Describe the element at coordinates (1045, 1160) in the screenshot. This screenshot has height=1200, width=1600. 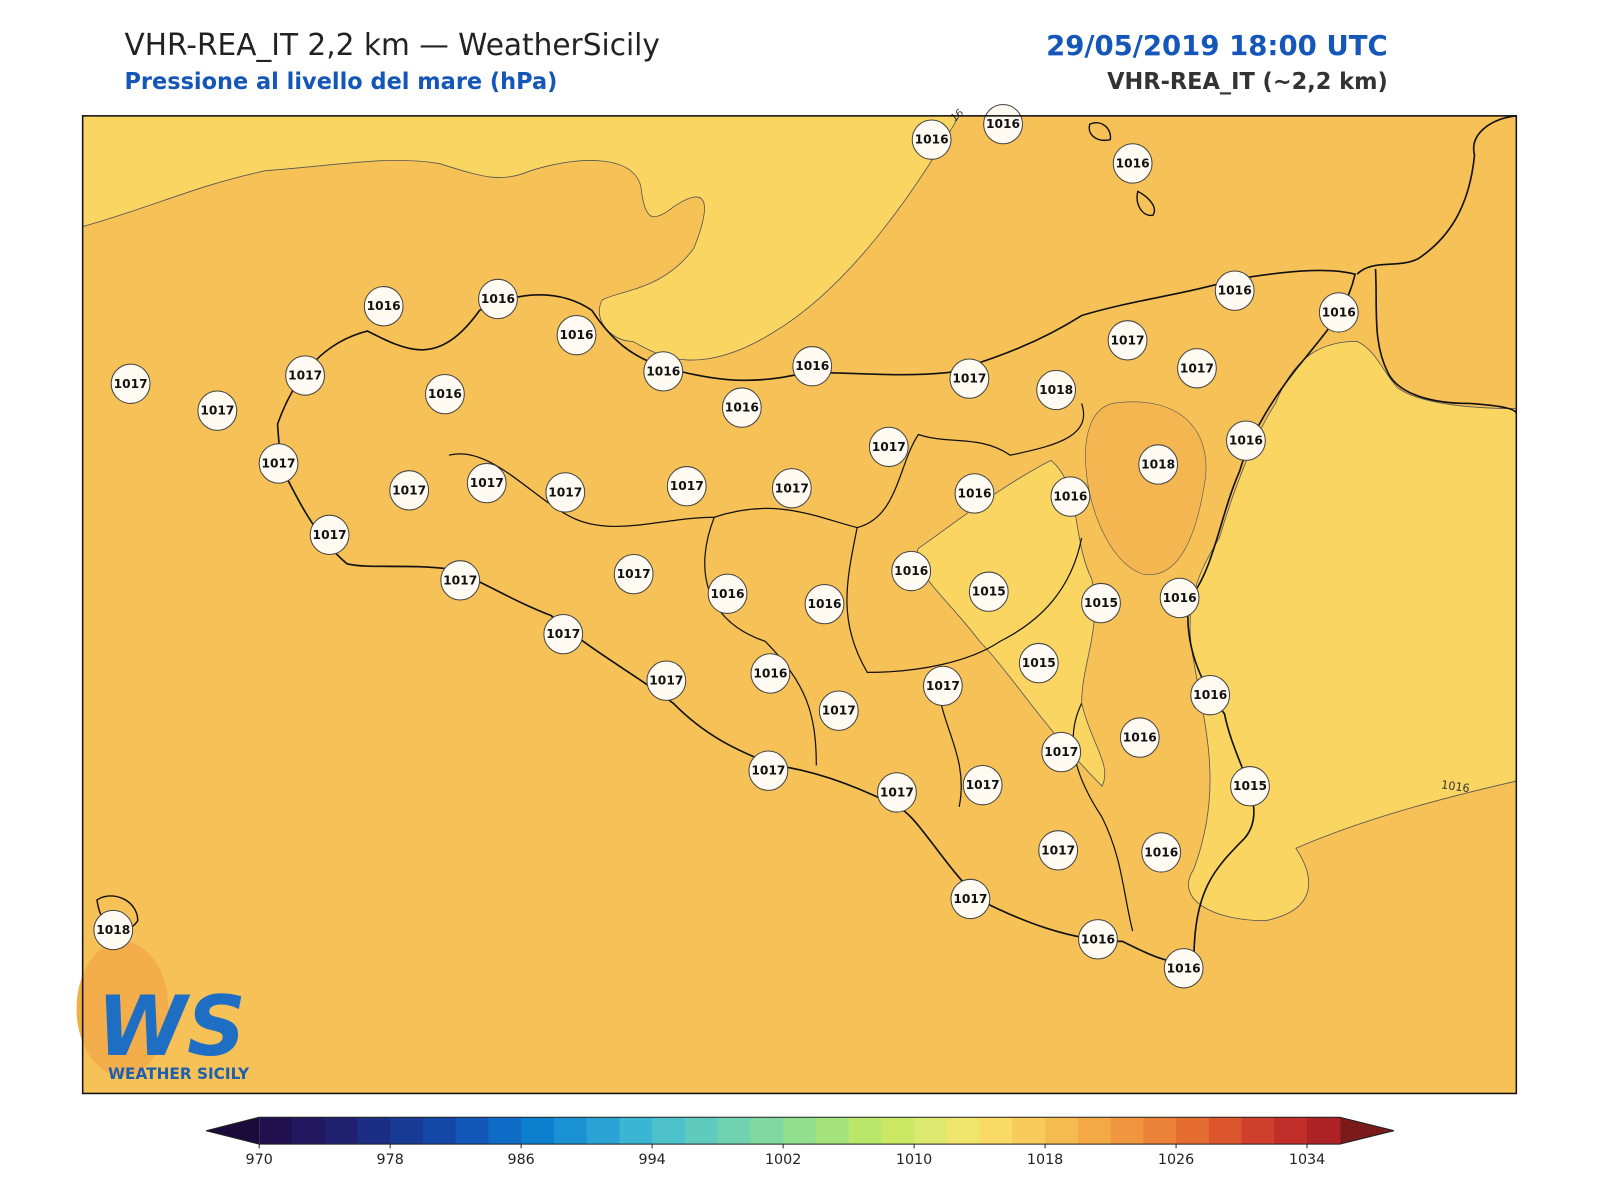
I see `colorbar-tick-label: 1018` at that location.